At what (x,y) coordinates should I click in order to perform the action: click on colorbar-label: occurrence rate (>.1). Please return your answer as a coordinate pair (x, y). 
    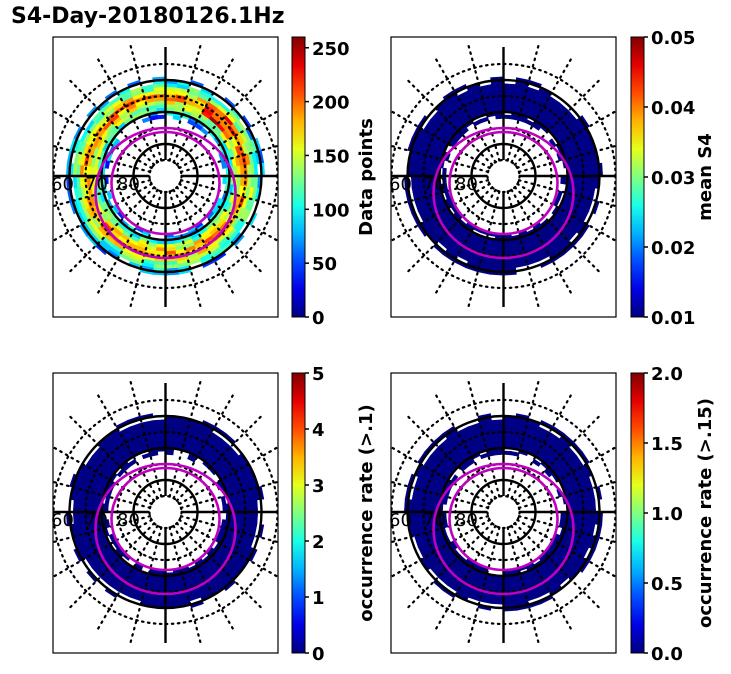
    Looking at the image, I should click on (366, 512).